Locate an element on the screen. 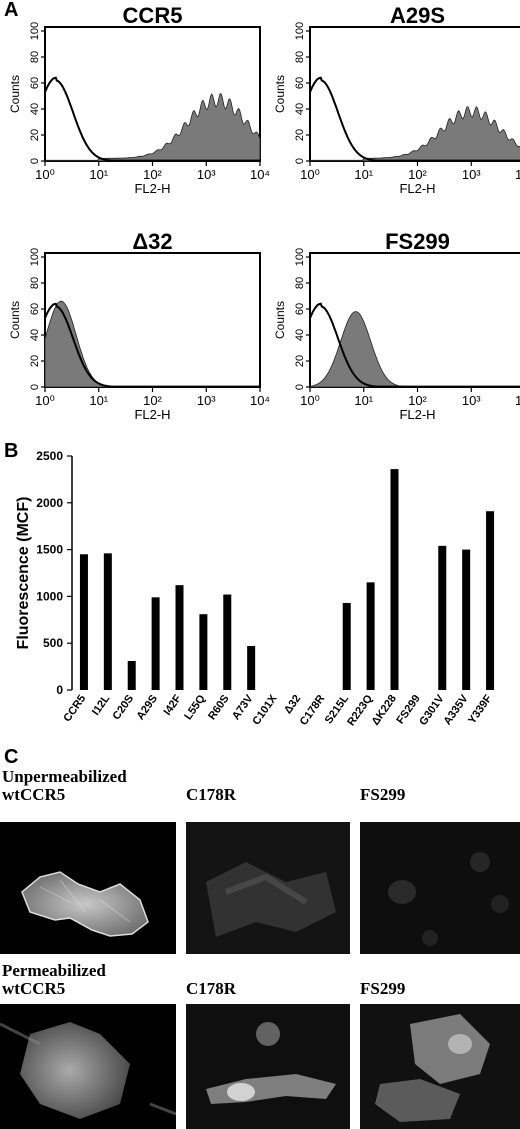  x-tick-label: C20S is located at coordinates (124, 707).